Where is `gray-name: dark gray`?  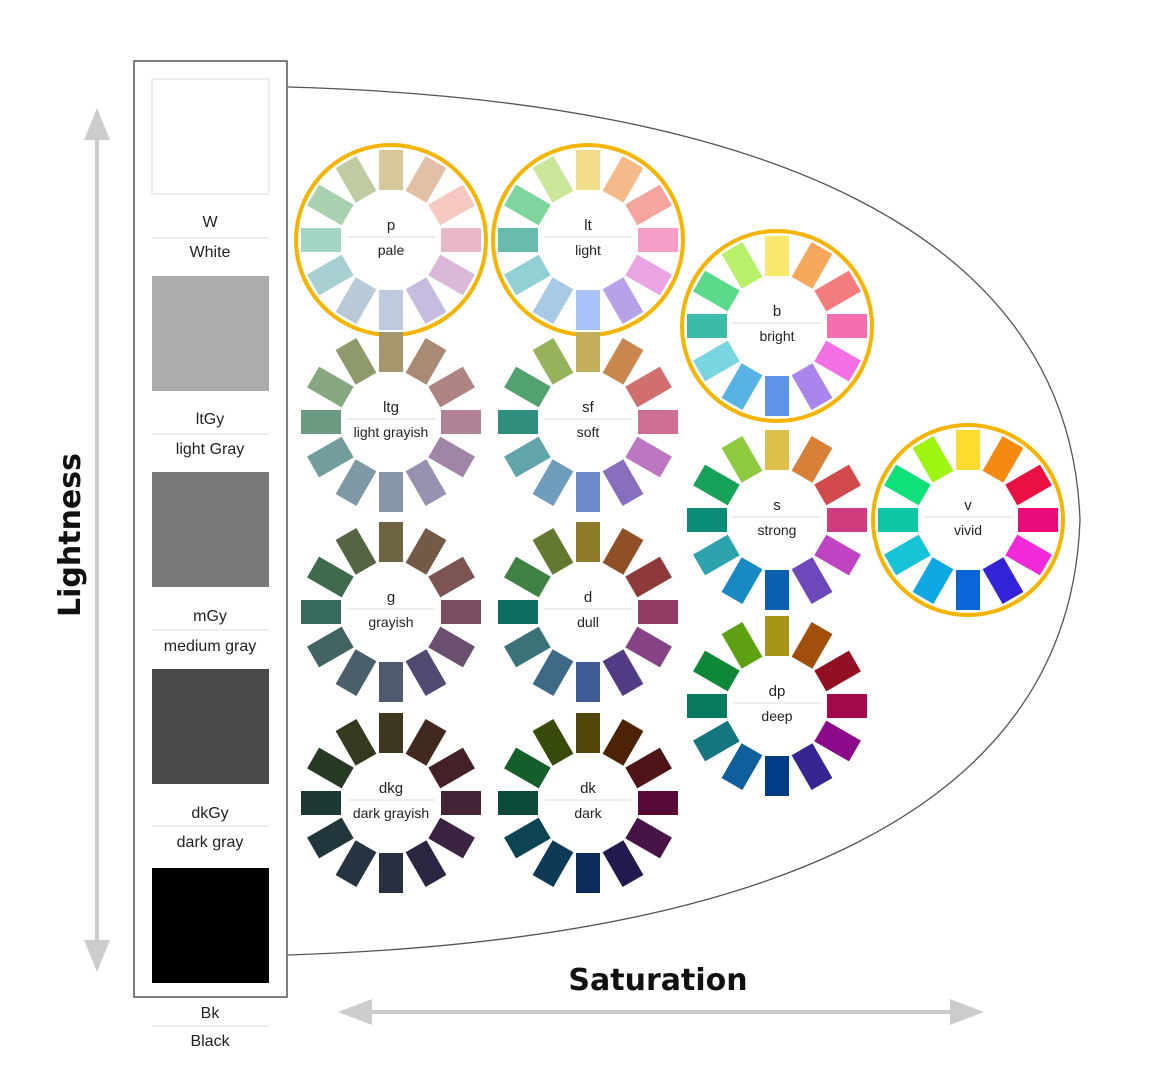
gray-name: dark gray is located at coordinates (210, 842).